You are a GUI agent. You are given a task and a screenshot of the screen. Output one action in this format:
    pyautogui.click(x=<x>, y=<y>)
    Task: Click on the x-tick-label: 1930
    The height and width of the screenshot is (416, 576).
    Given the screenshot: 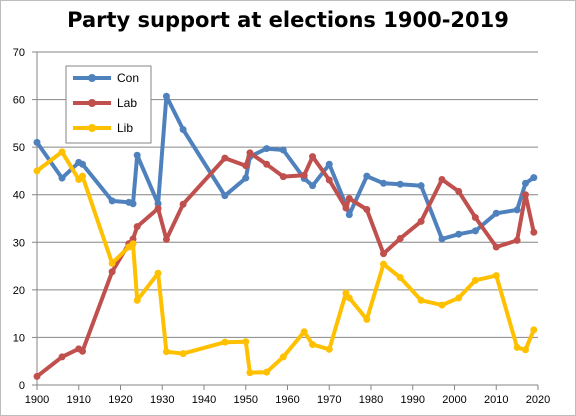 What is the action you would take?
    pyautogui.click(x=162, y=400)
    